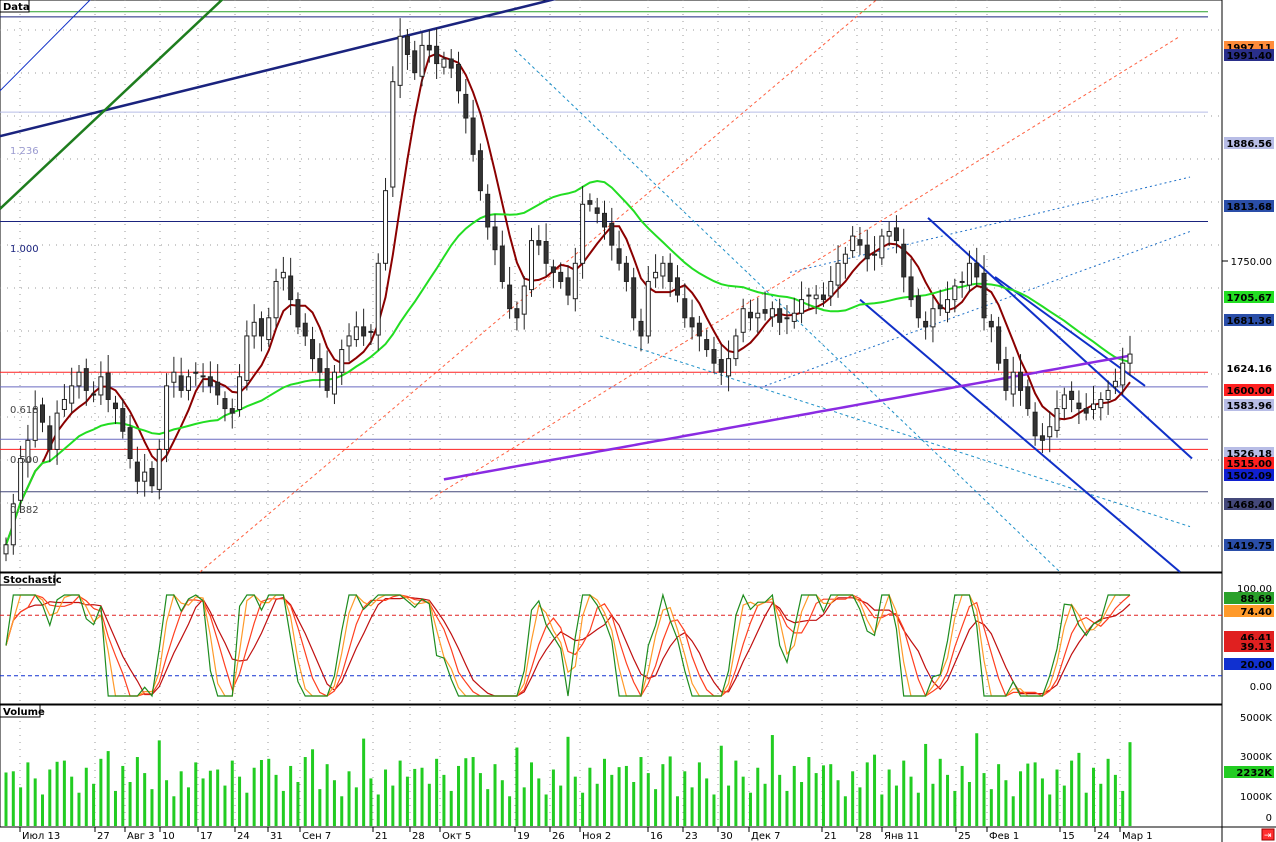  I want to click on stoch-tick-label: 0.00, so click(1261, 687).